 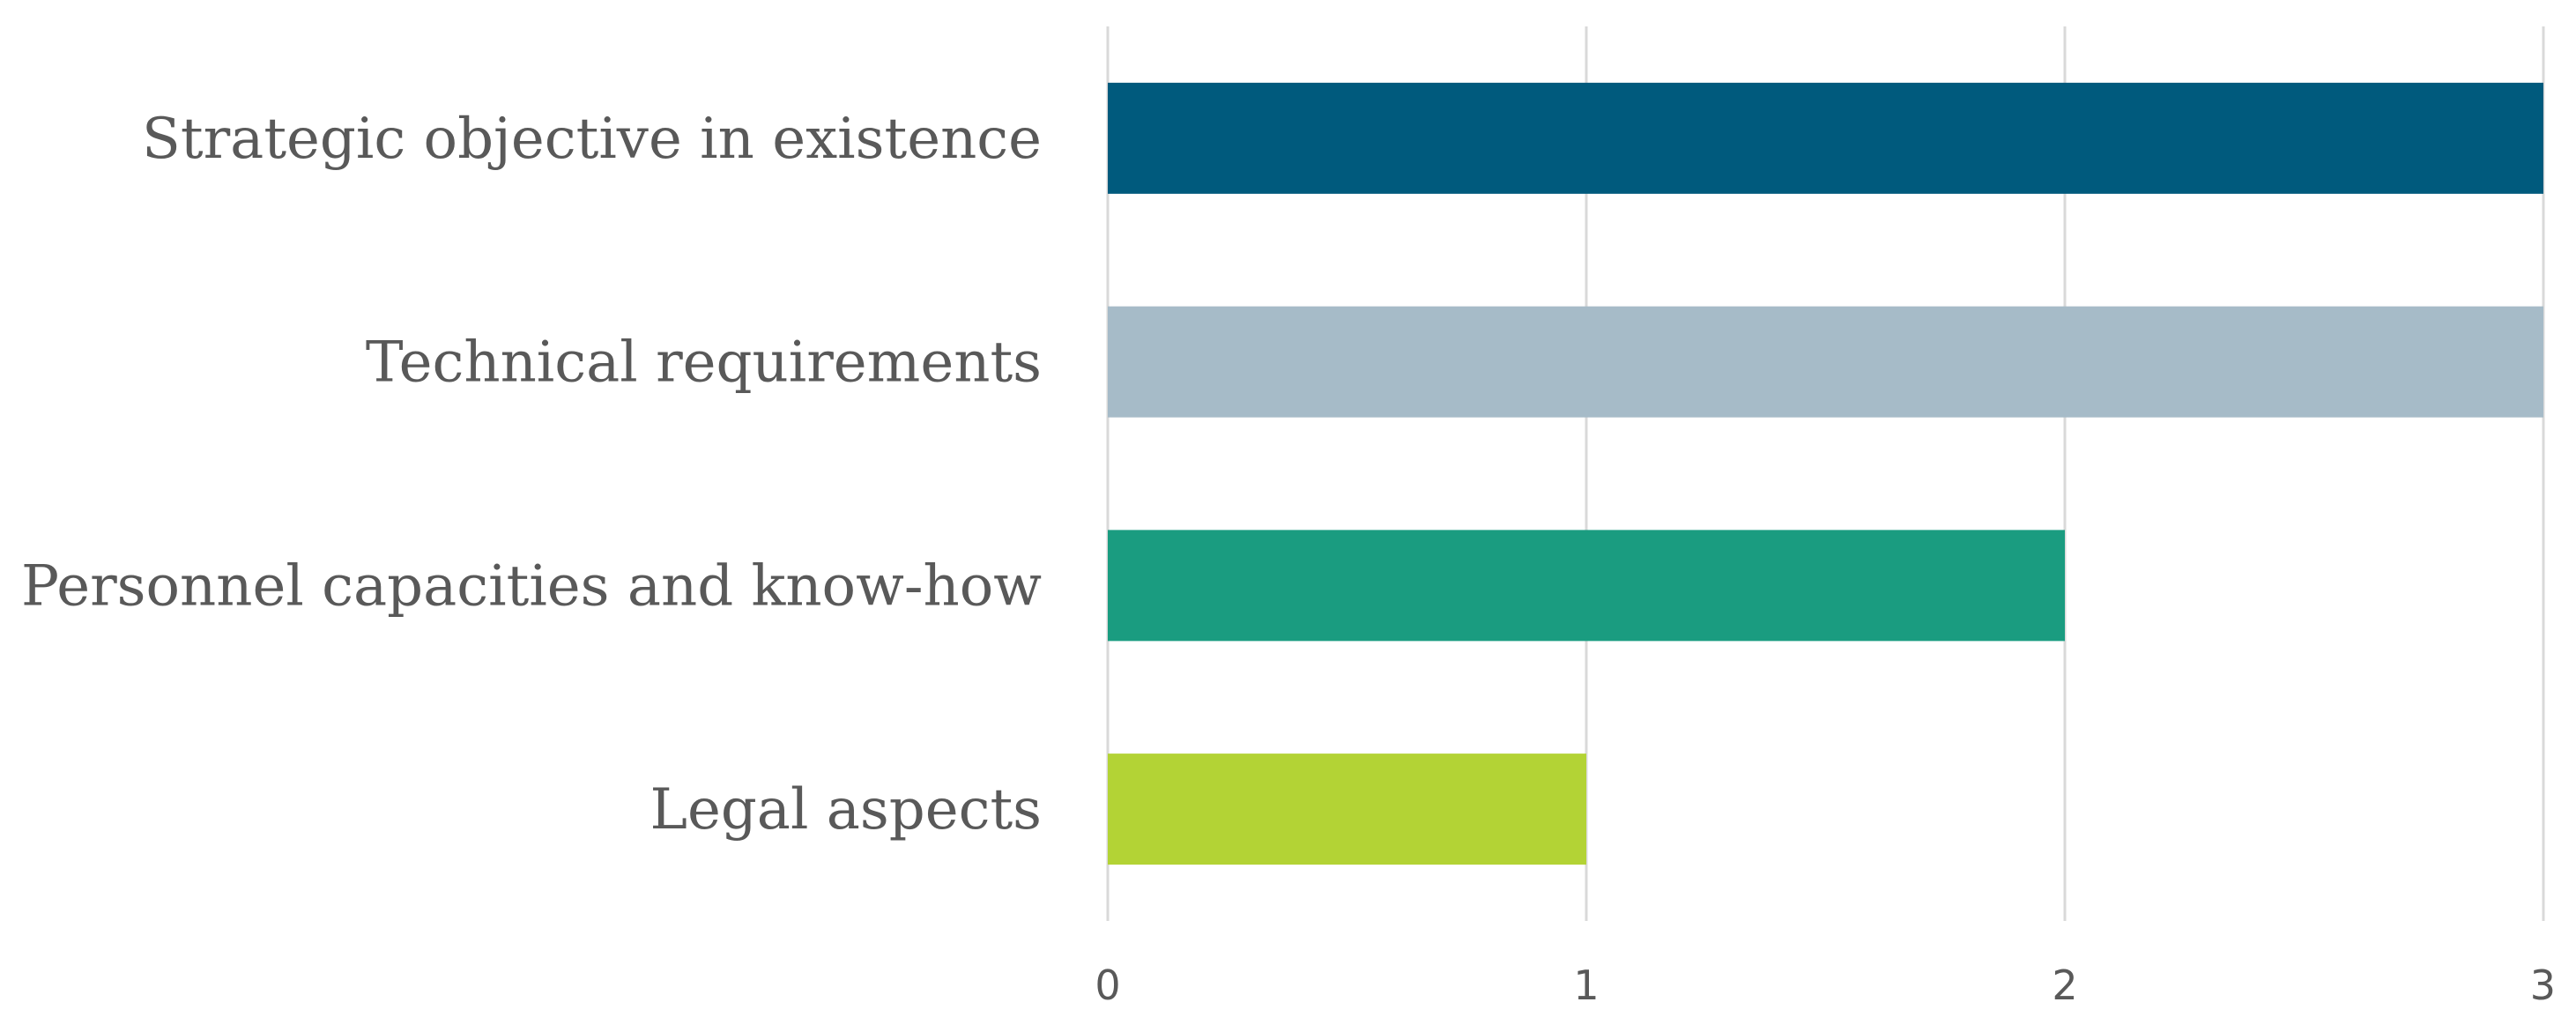 What do you see at coordinates (1107, 985) in the screenshot?
I see `x-tick-label: 0` at bounding box center [1107, 985].